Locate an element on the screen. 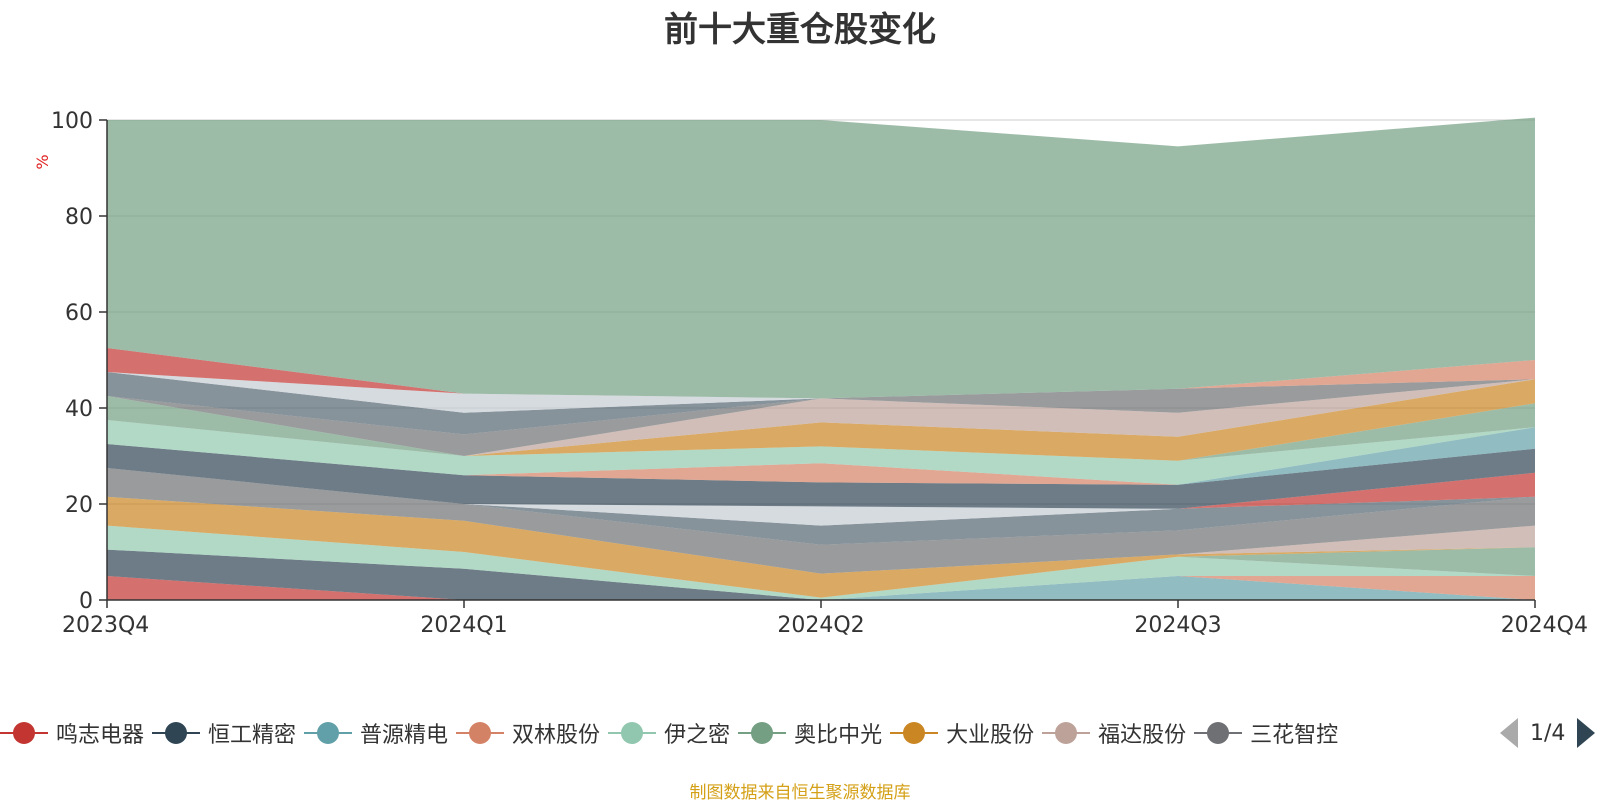 Image resolution: width=1600 pixels, height=803 pixels. y-axis-label: % is located at coordinates (42, 161).